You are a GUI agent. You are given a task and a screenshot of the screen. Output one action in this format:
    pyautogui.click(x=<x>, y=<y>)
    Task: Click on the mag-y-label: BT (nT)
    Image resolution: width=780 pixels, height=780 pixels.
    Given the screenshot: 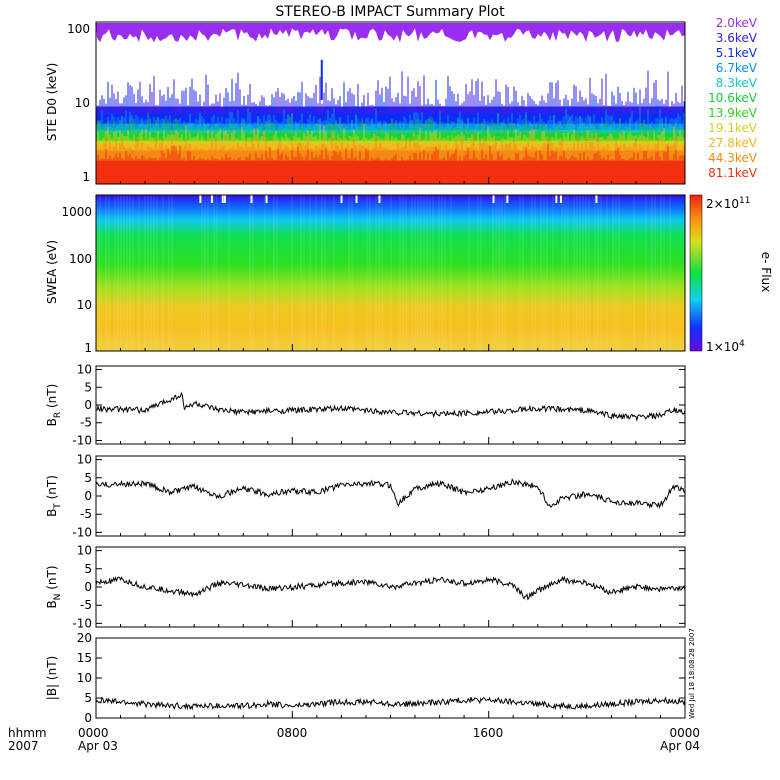 What is the action you would take?
    pyautogui.click(x=54, y=496)
    